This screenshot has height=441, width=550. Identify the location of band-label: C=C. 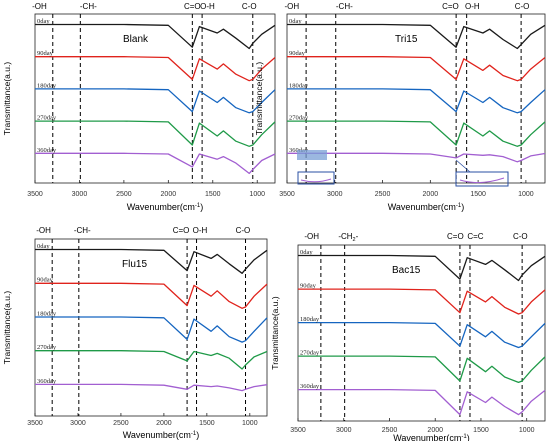
(475, 236).